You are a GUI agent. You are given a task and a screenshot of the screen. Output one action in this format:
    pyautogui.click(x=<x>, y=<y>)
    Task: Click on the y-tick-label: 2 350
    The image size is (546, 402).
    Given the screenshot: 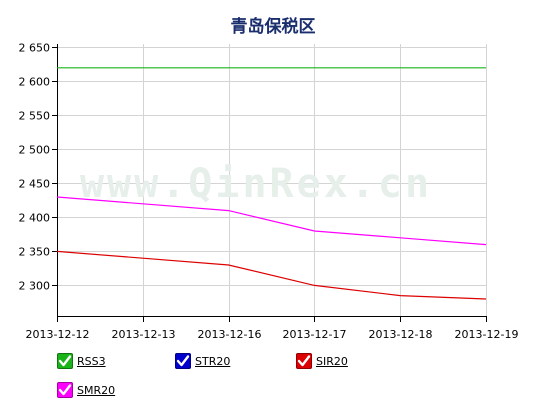 What is the action you would take?
    pyautogui.click(x=35, y=252)
    